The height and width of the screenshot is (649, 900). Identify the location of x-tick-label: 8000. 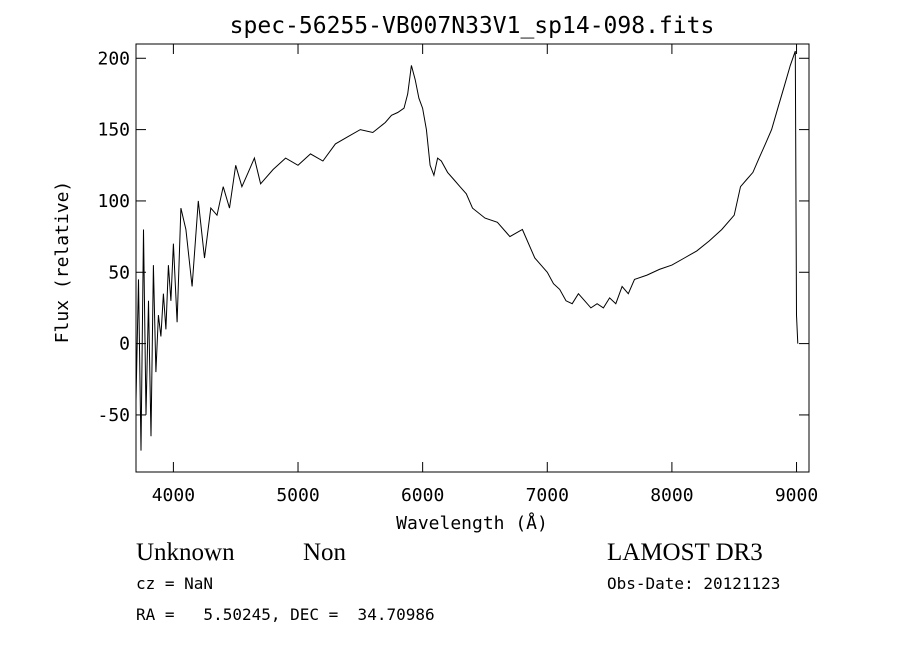
(671, 495).